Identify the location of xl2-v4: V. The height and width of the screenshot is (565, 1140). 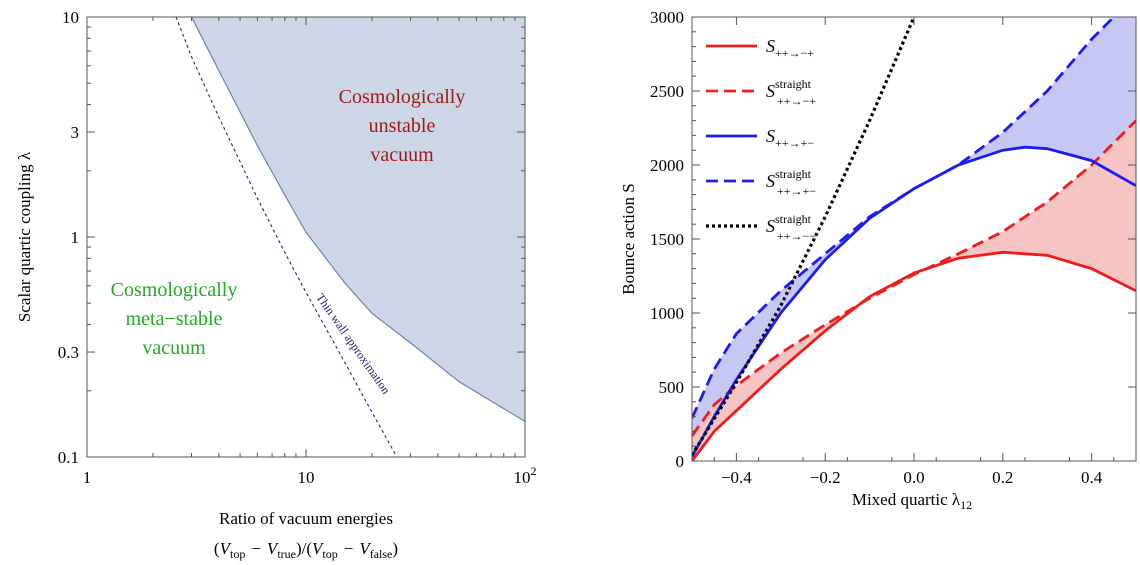
(365, 548).